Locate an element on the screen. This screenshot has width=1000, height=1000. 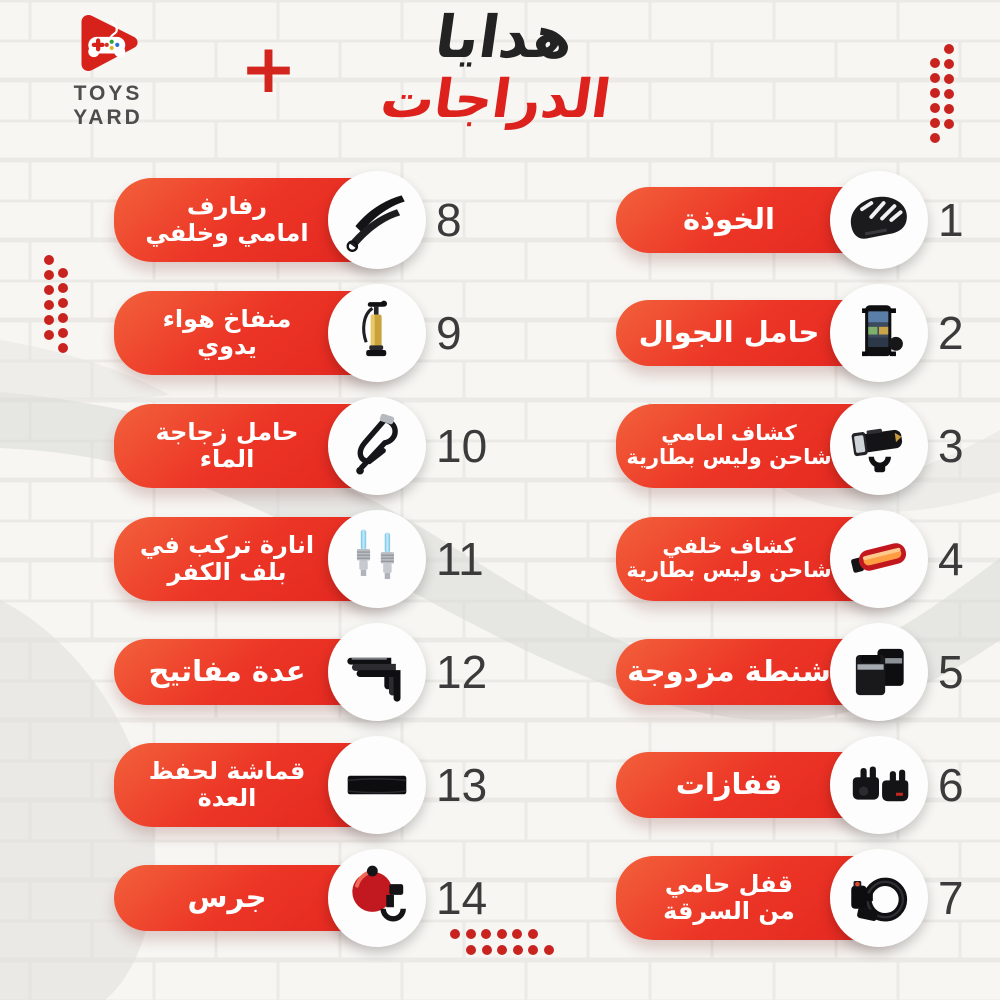
item-row: عدة مفاتيح 12 is located at coordinates (300, 672).